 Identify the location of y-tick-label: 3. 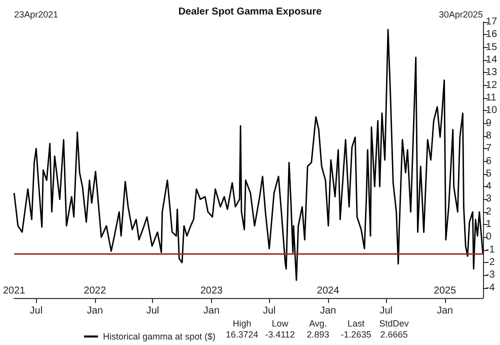
(489, 199).